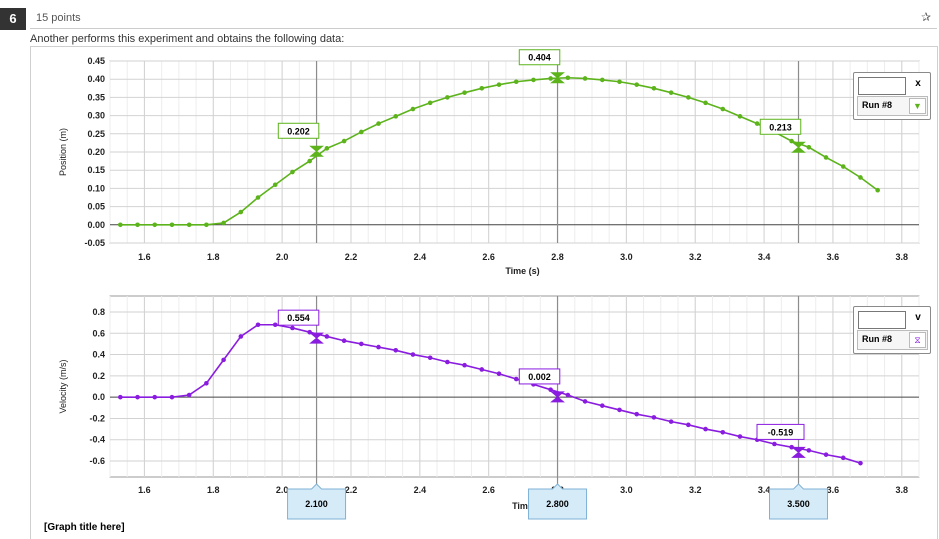  I want to click on legend-variable: v, so click(918, 317).